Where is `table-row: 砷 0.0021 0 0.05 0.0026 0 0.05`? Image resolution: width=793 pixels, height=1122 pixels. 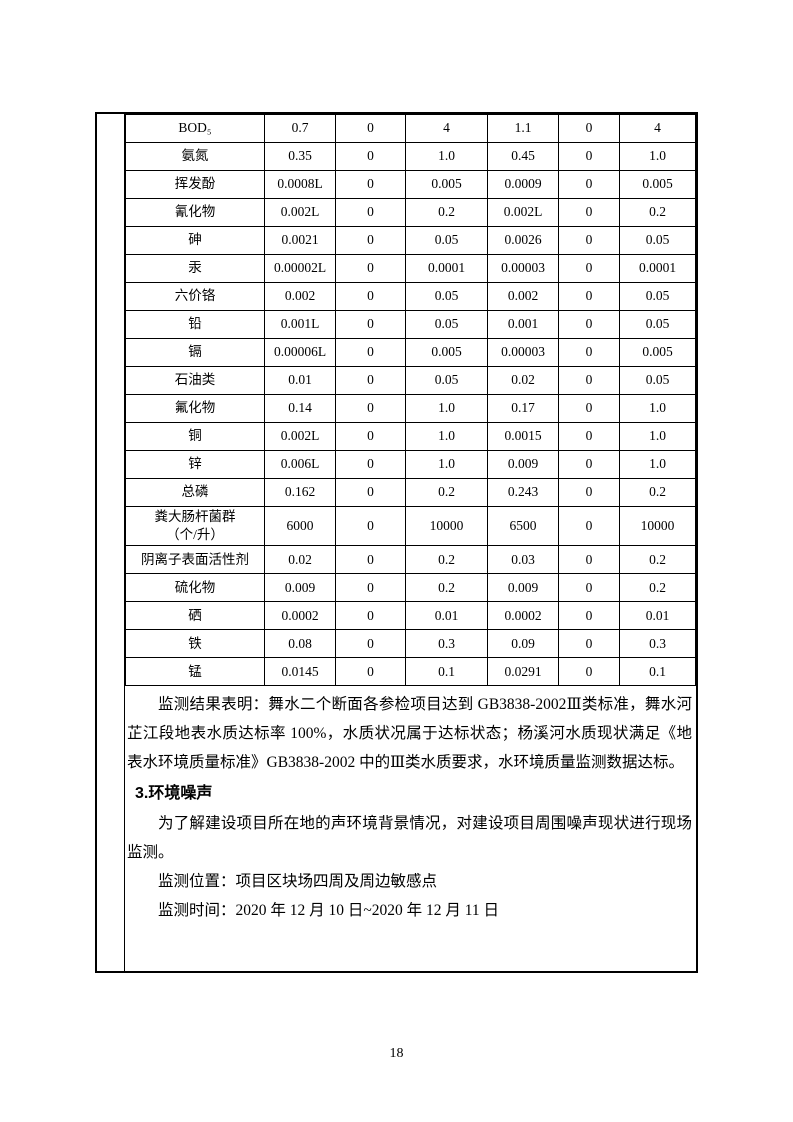
table-row: 砷 0.0021 0 0.05 0.0026 0 0.05 is located at coordinates (410, 240).